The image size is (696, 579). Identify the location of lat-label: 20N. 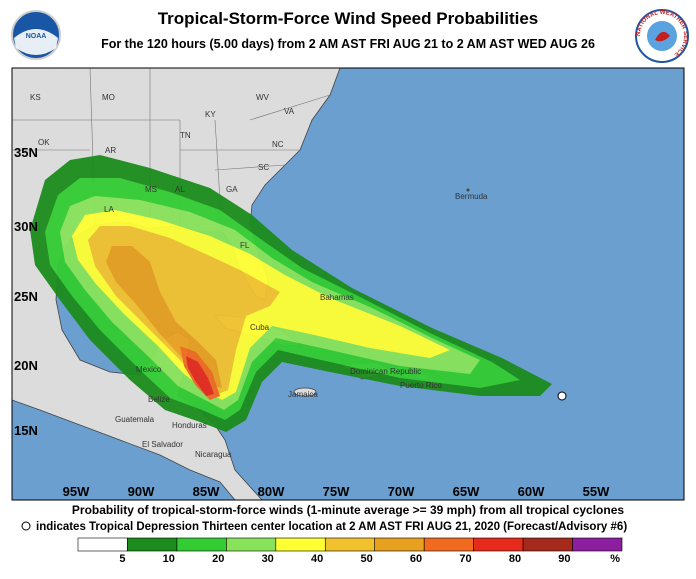
(26, 365).